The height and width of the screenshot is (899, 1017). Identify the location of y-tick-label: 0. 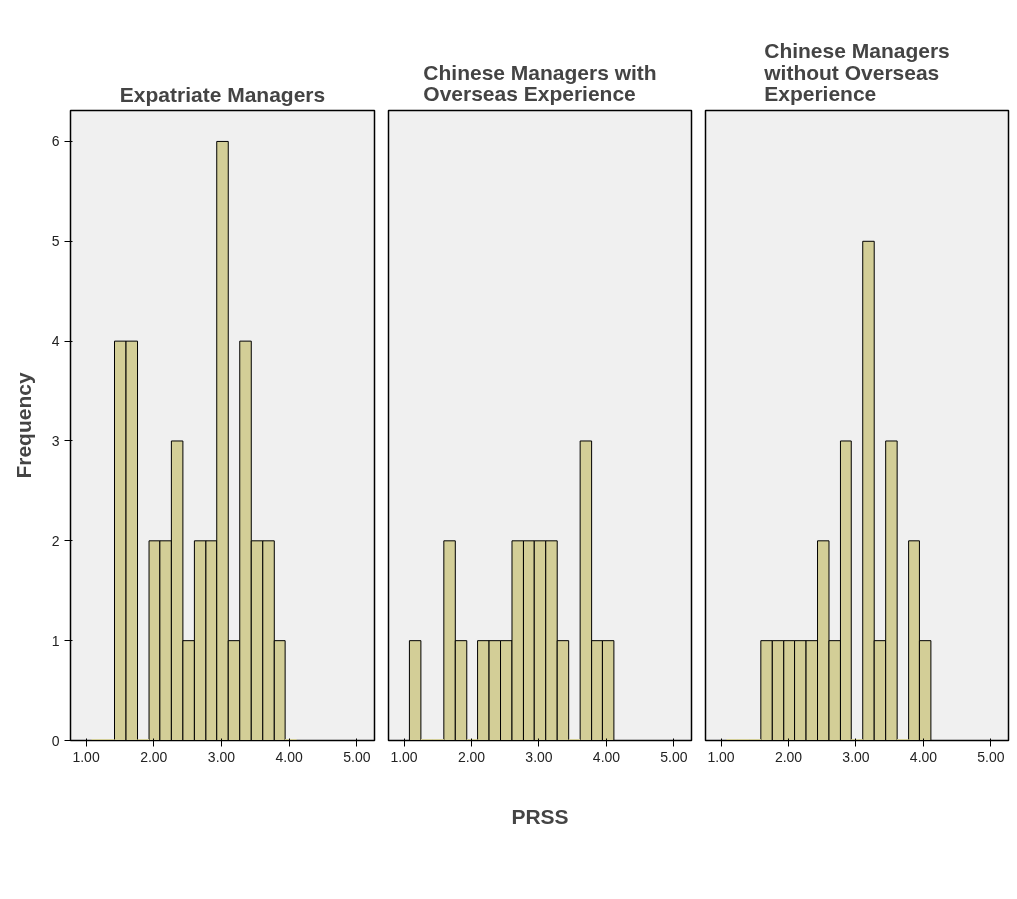
(55, 740).